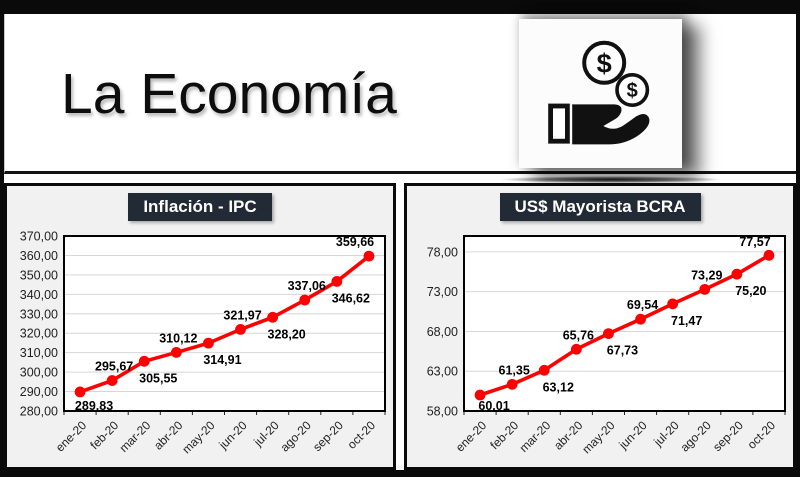 The image size is (800, 477). What do you see at coordinates (706, 275) in the screenshot?
I see `data-label: 73,29` at bounding box center [706, 275].